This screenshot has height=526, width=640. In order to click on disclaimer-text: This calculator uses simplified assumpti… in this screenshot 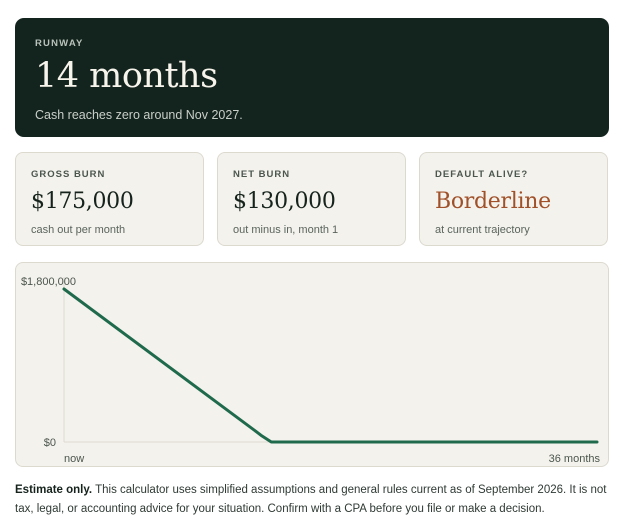, I will do `click(311, 499)`.